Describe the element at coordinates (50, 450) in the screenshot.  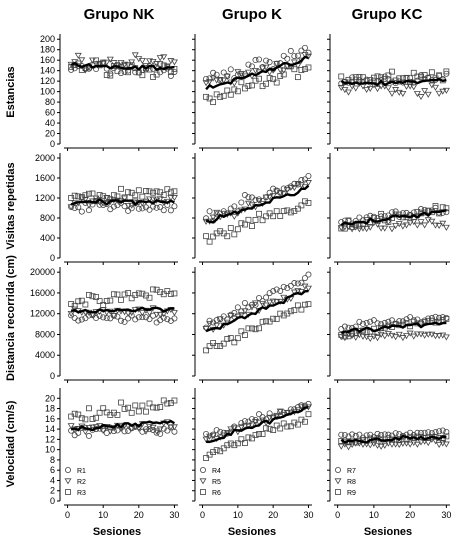
I see `y-tick-label: 10` at that location.